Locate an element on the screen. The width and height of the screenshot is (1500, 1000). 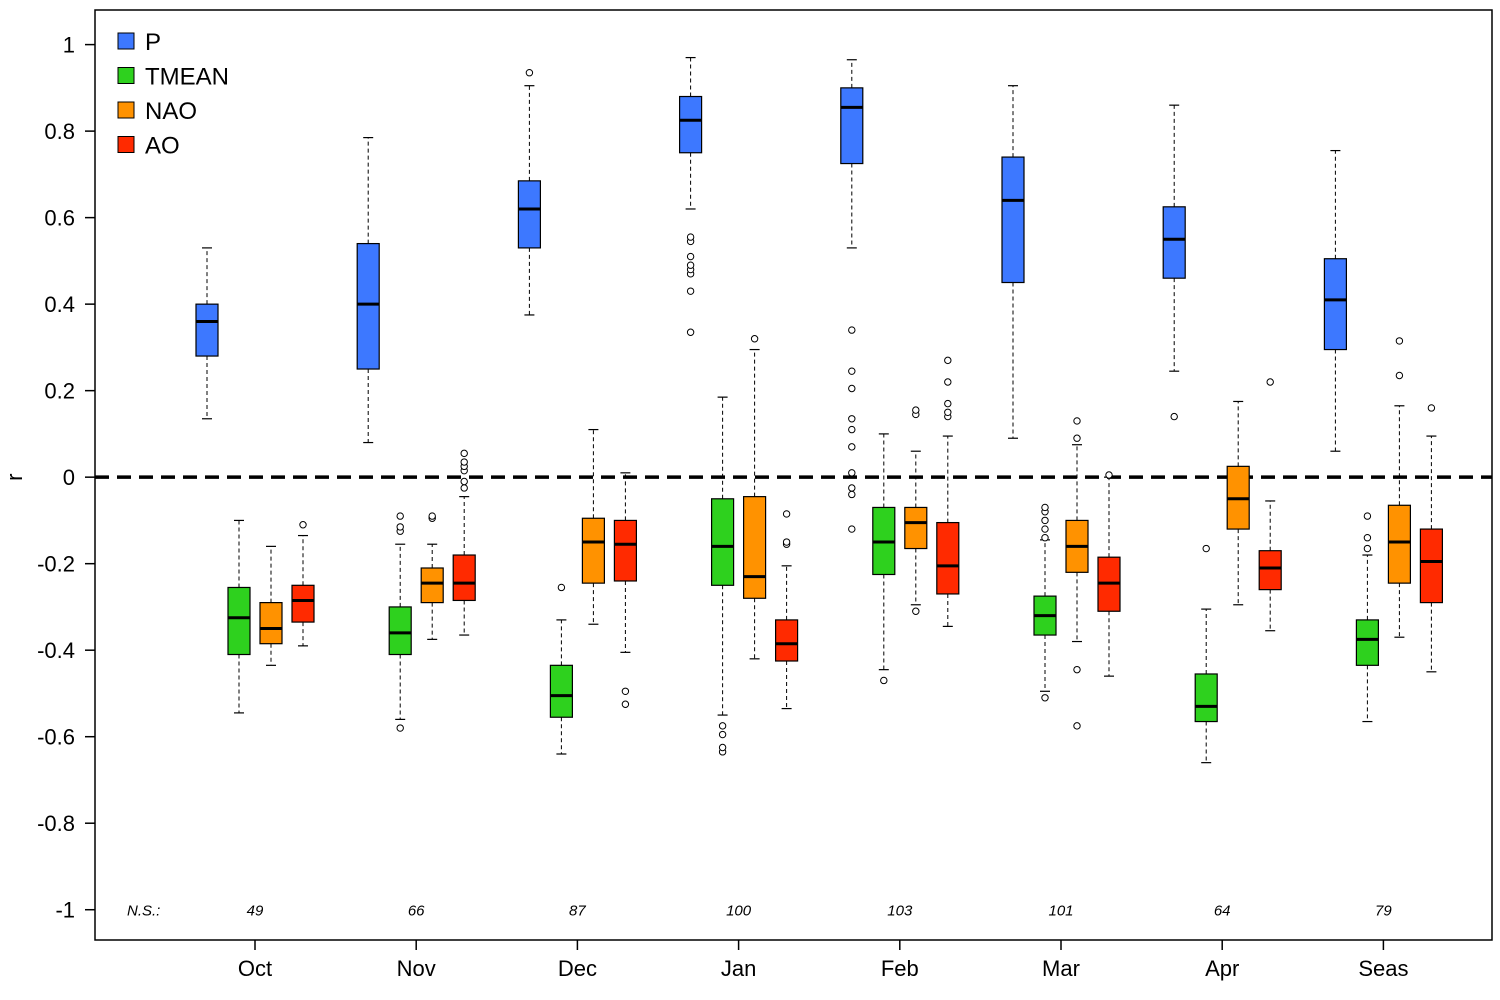
box-p-feb is located at coordinates (852, 296).